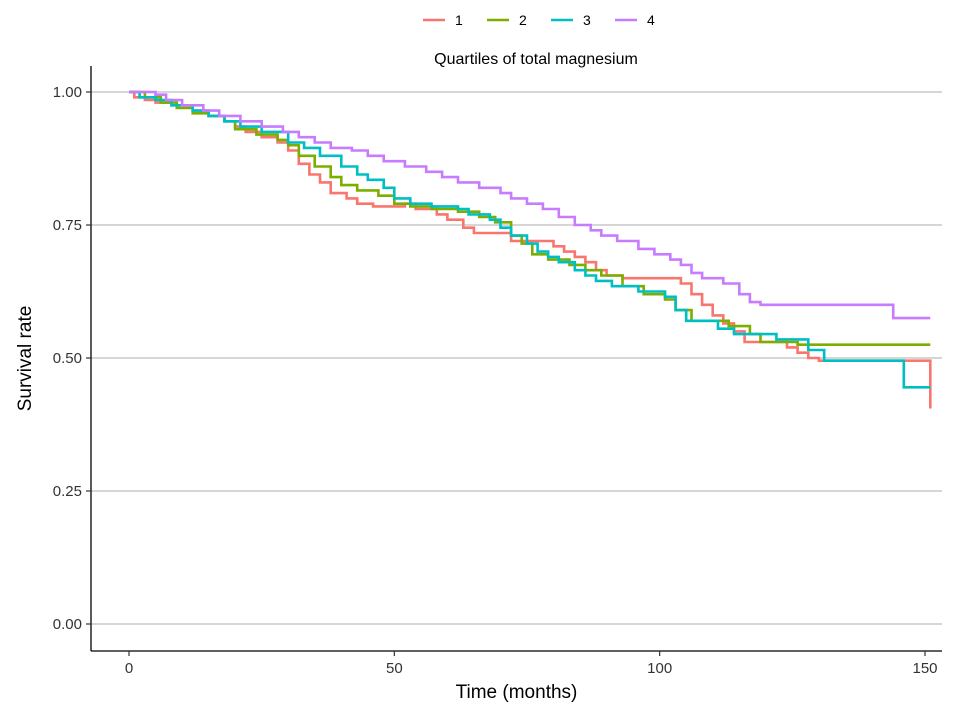 The height and width of the screenshot is (706, 954). What do you see at coordinates (587, 20) in the screenshot?
I see `legend-label-3: 3` at bounding box center [587, 20].